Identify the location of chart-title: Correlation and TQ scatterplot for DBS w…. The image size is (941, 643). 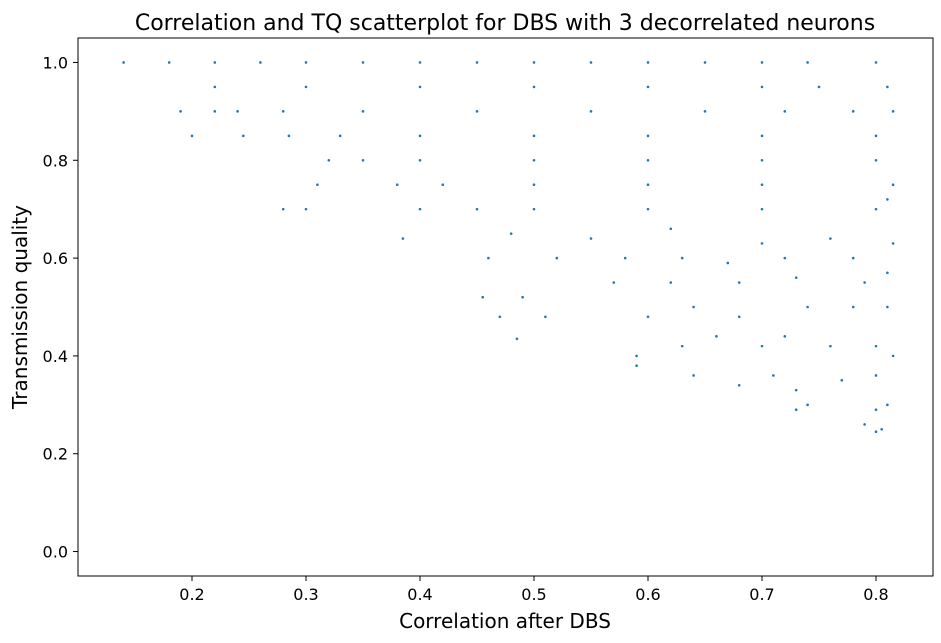
(505, 23).